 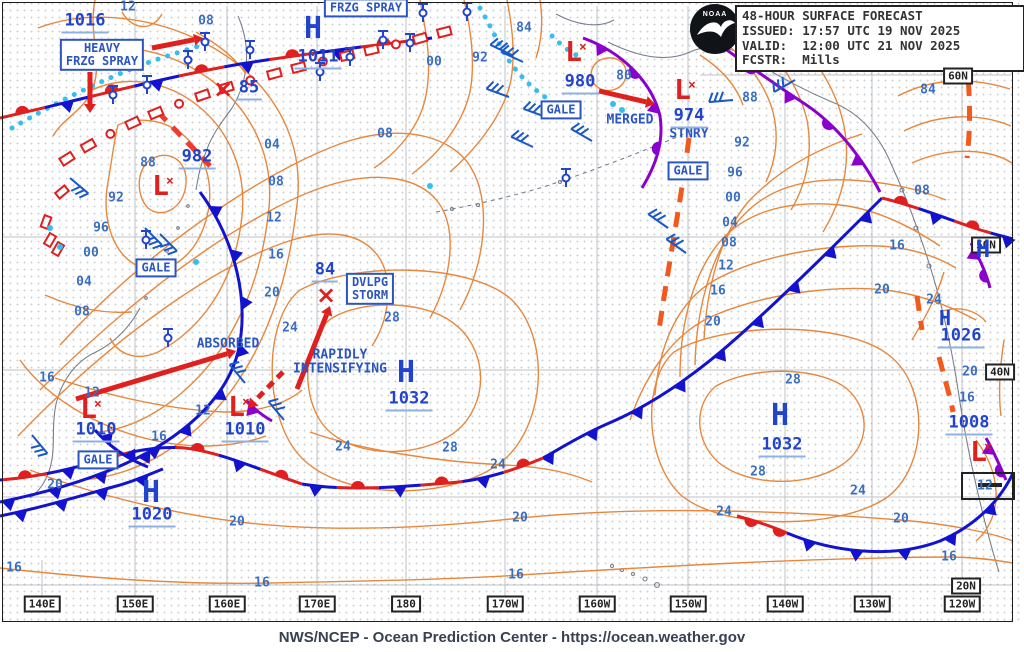 What do you see at coordinates (317, 604) in the screenshot?
I see `lon-label: 170E` at bounding box center [317, 604].